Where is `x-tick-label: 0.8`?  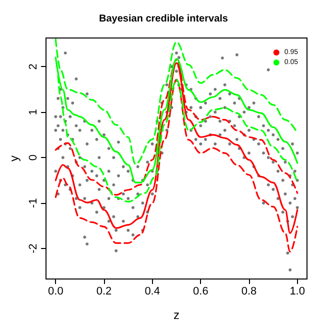
x-tick-label: 0.8 is located at coordinates (249, 292).